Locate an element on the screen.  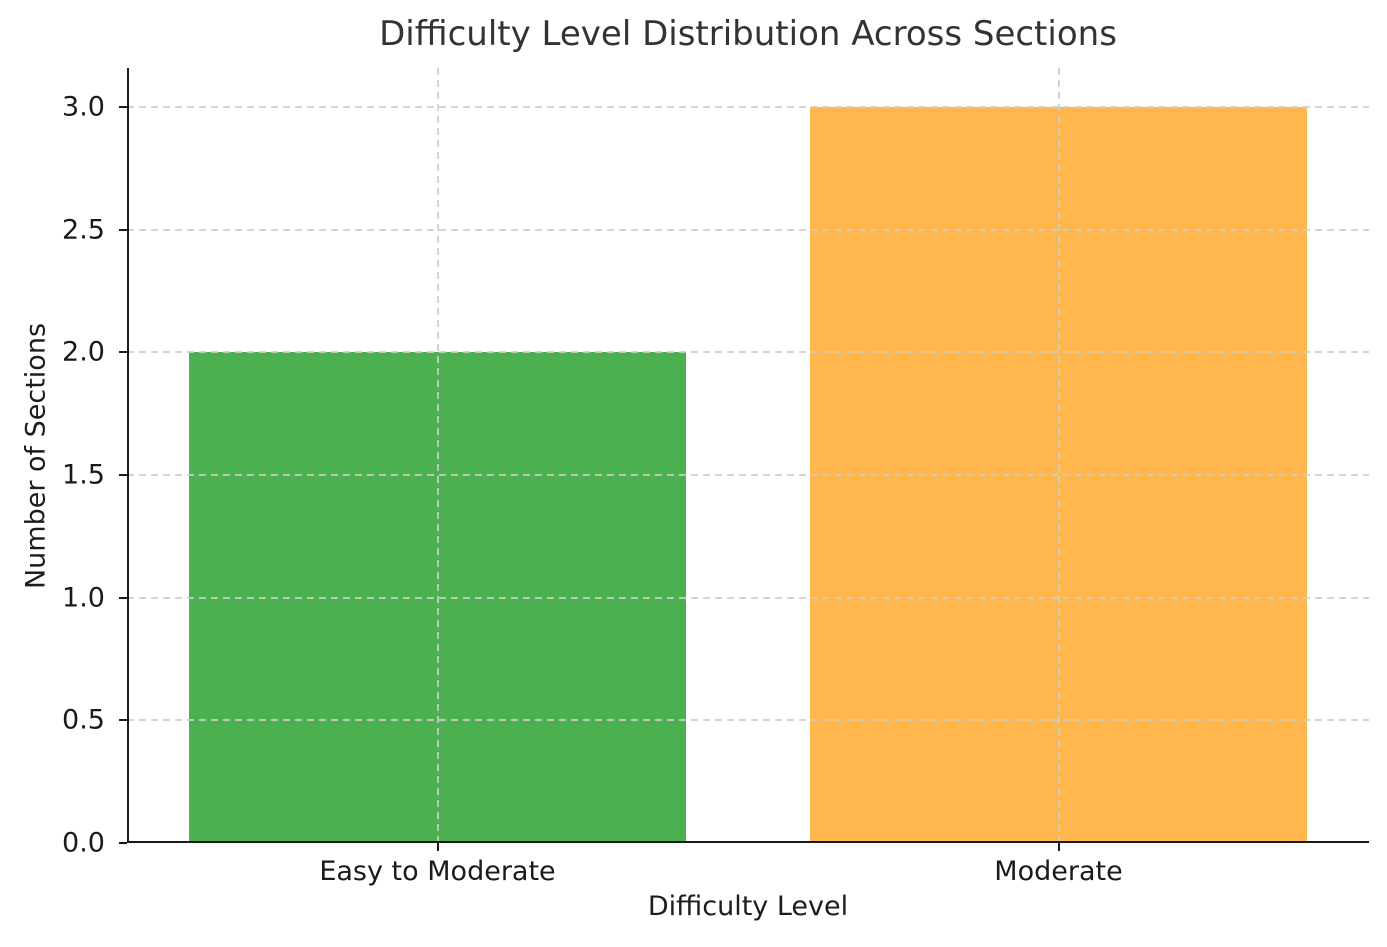
y-tick-label: 3.0 is located at coordinates (83, 107).